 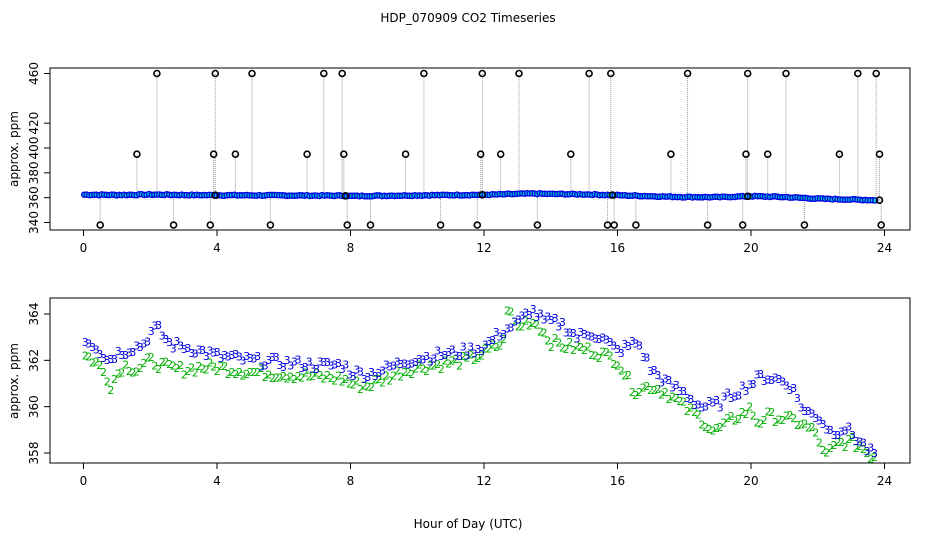 I want to click on chart-title: HDP_070909 CO2 Timeseries, so click(x=467, y=18).